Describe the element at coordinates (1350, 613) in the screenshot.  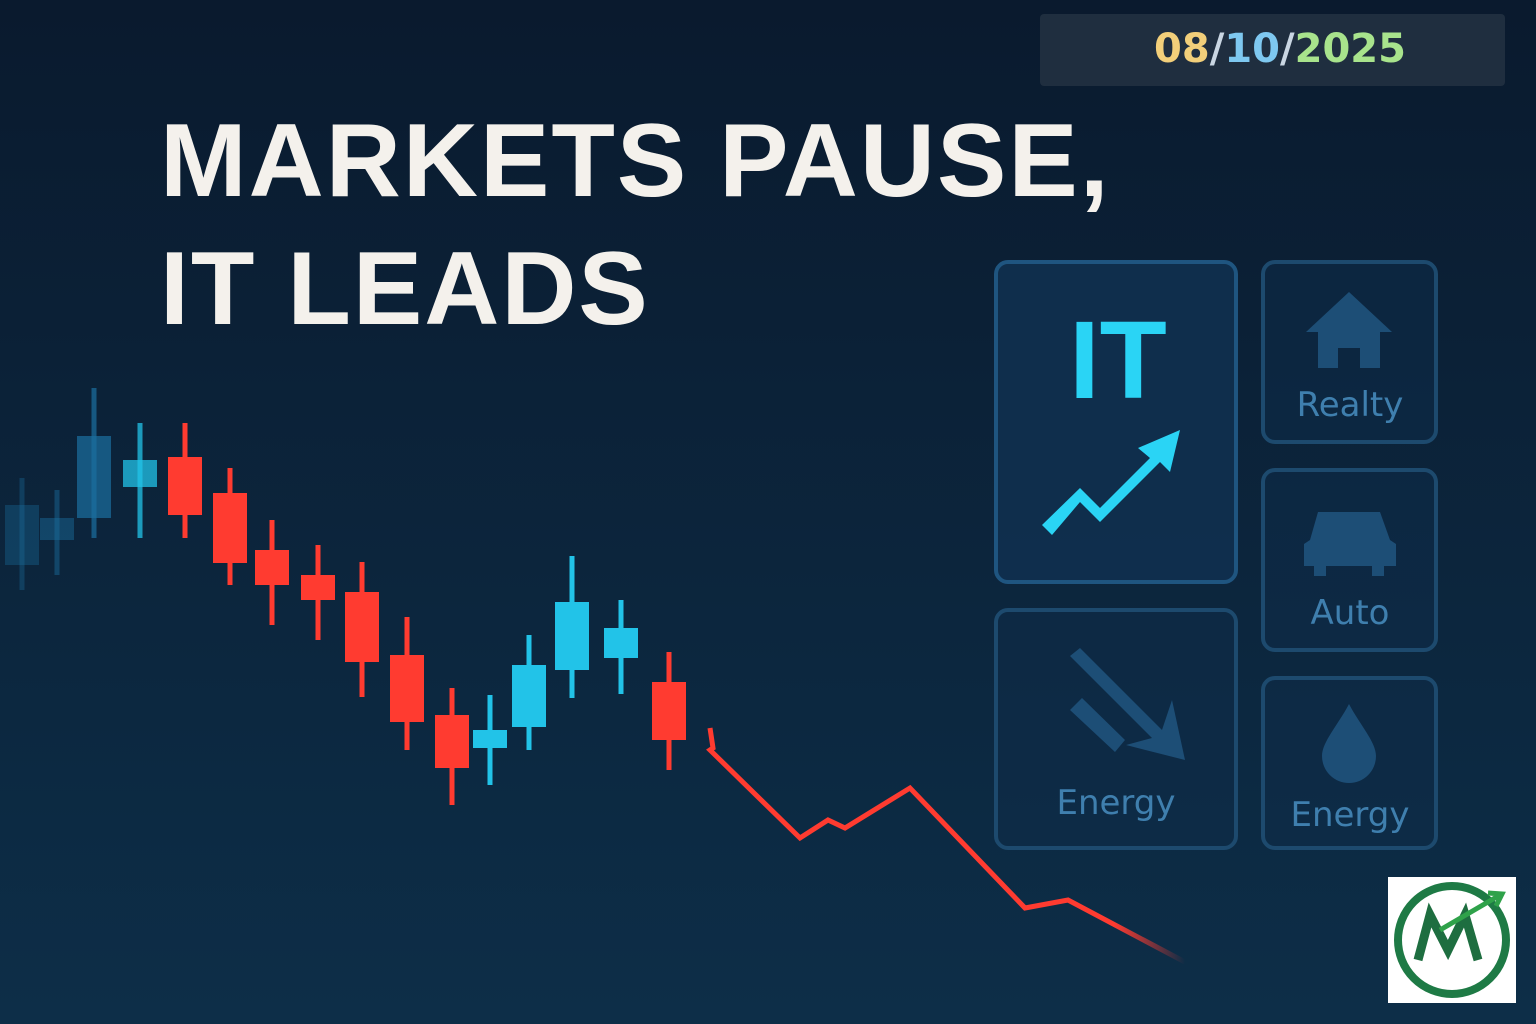
I see `tile-label: Auto` at that location.